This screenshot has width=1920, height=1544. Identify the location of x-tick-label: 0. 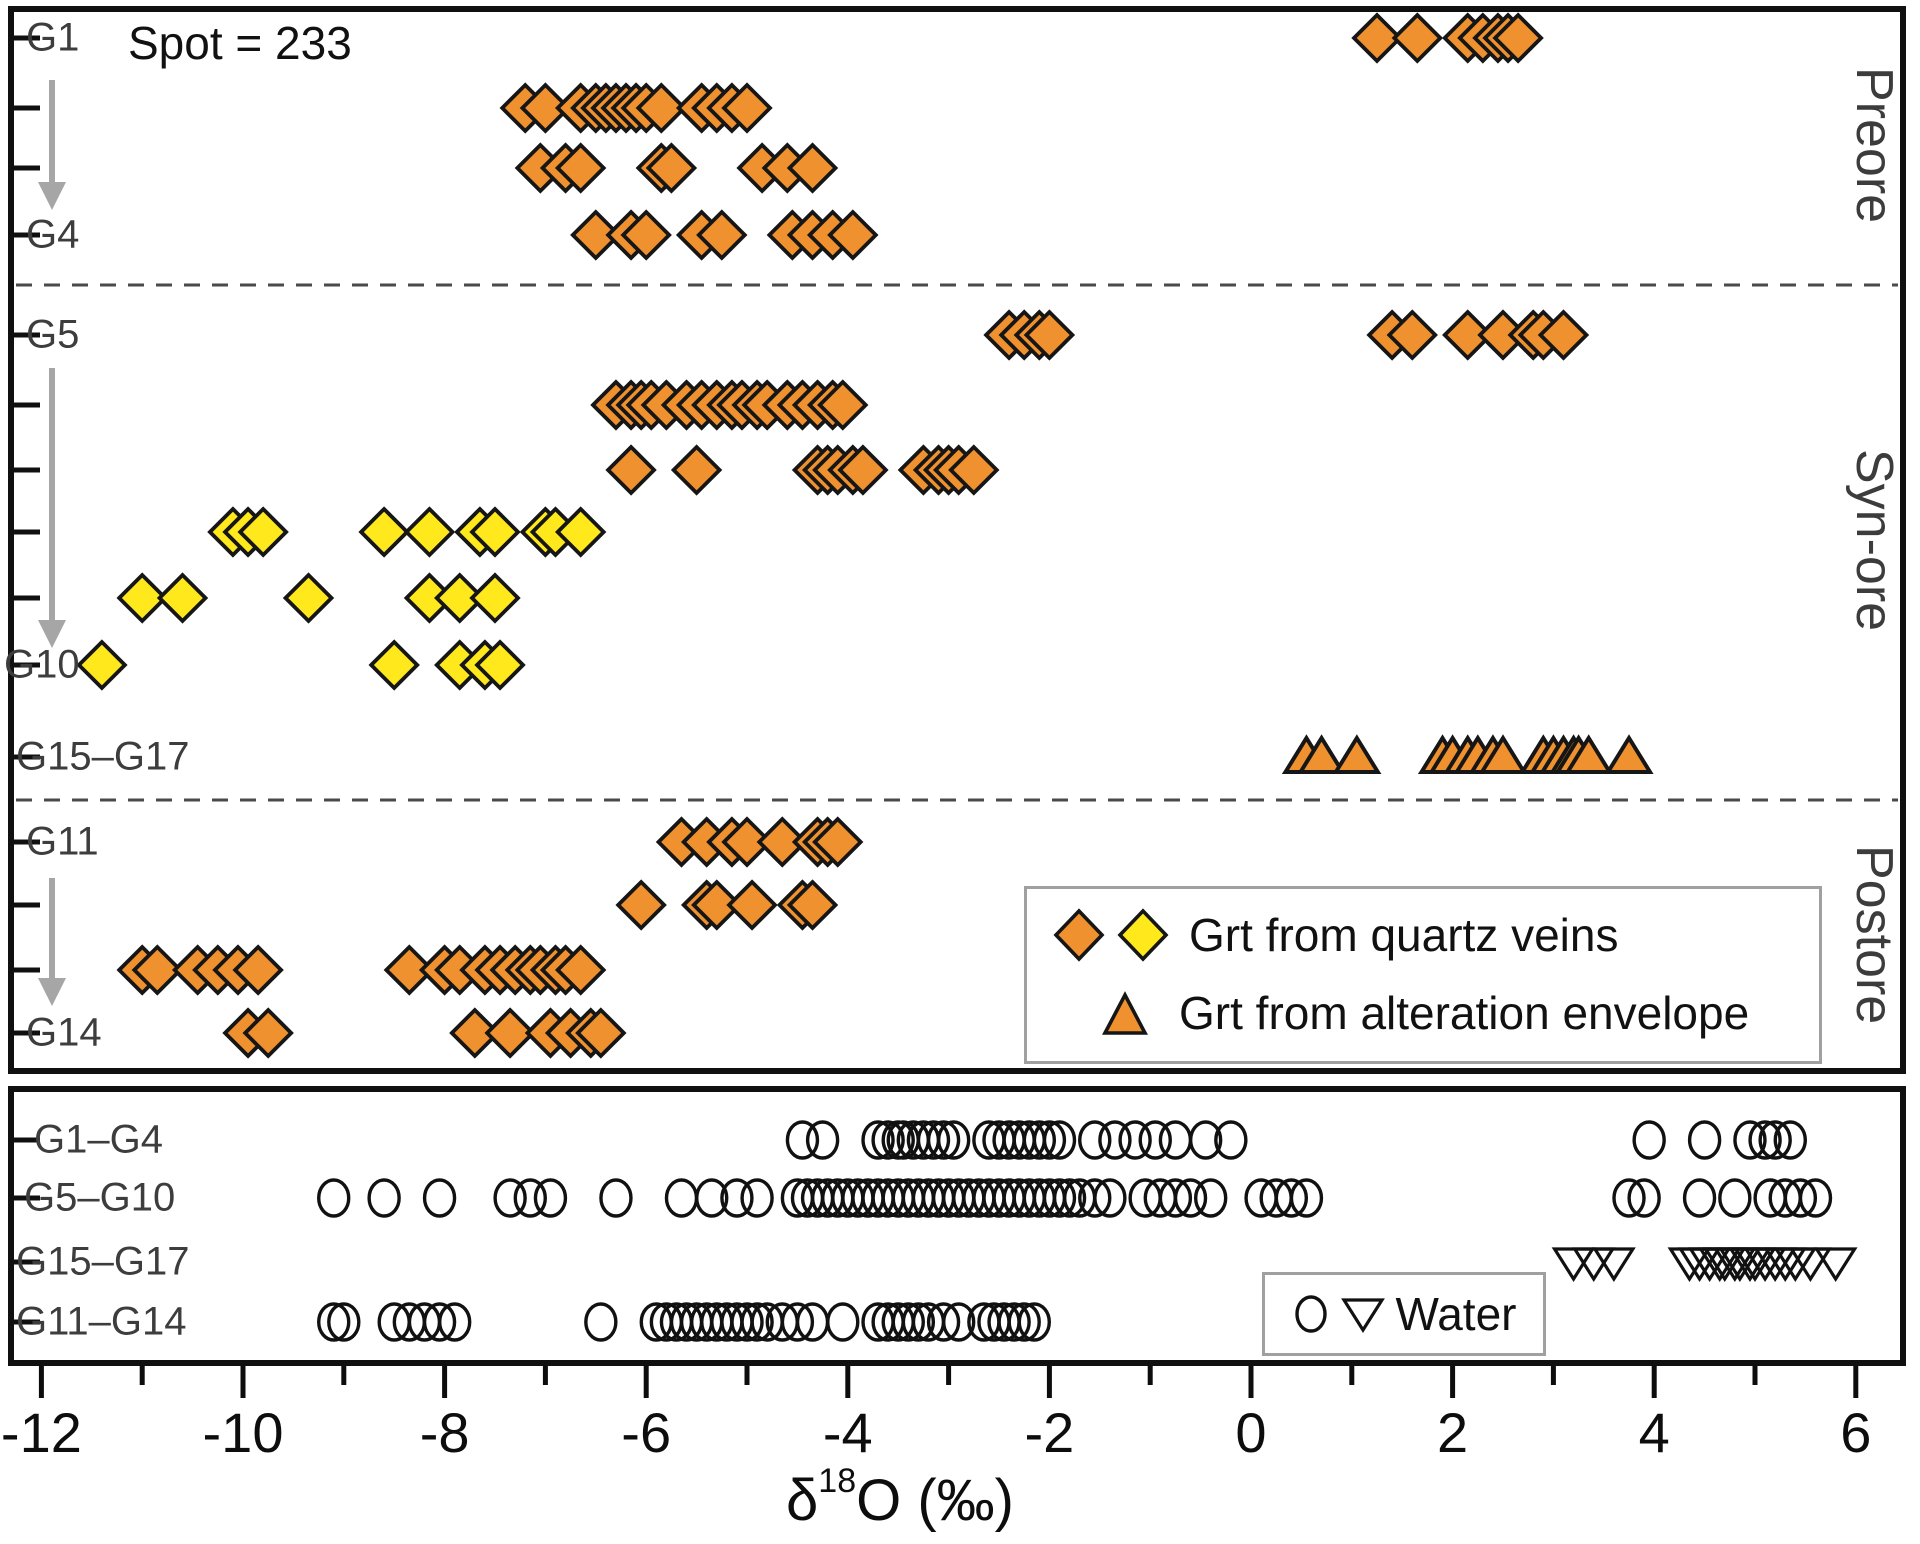
(1250, 1432).